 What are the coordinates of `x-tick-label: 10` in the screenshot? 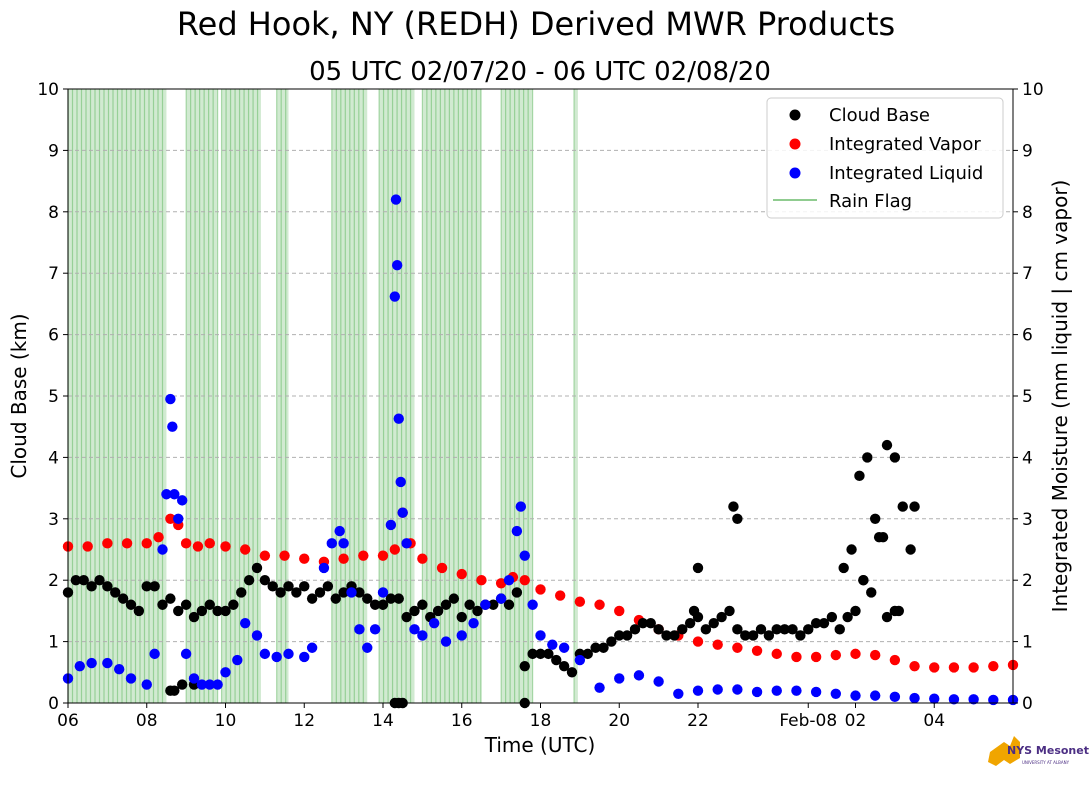 It's located at (226, 721).